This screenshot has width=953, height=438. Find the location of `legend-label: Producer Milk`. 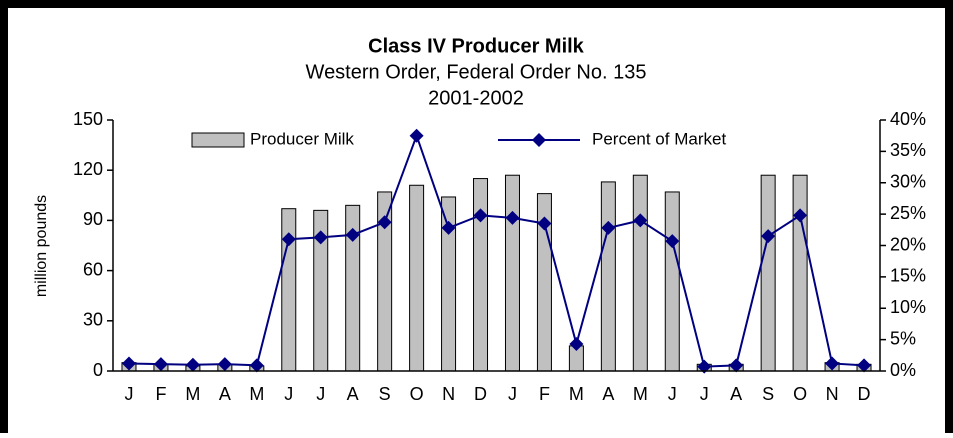

legend-label: Producer Milk is located at coordinates (302, 138).